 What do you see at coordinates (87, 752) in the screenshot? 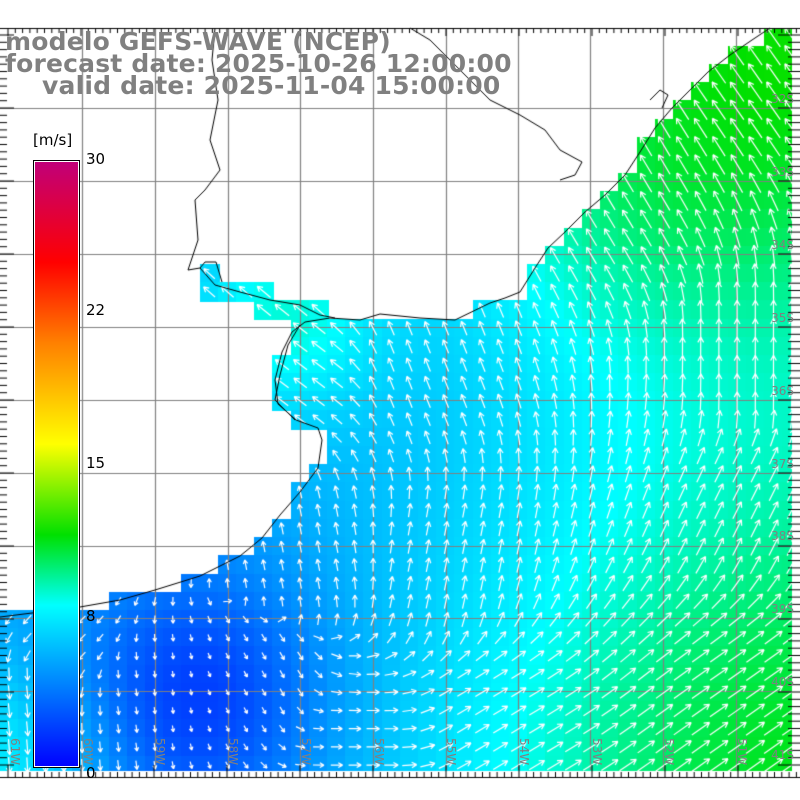
I see `longitude-label: 60W` at bounding box center [87, 752].